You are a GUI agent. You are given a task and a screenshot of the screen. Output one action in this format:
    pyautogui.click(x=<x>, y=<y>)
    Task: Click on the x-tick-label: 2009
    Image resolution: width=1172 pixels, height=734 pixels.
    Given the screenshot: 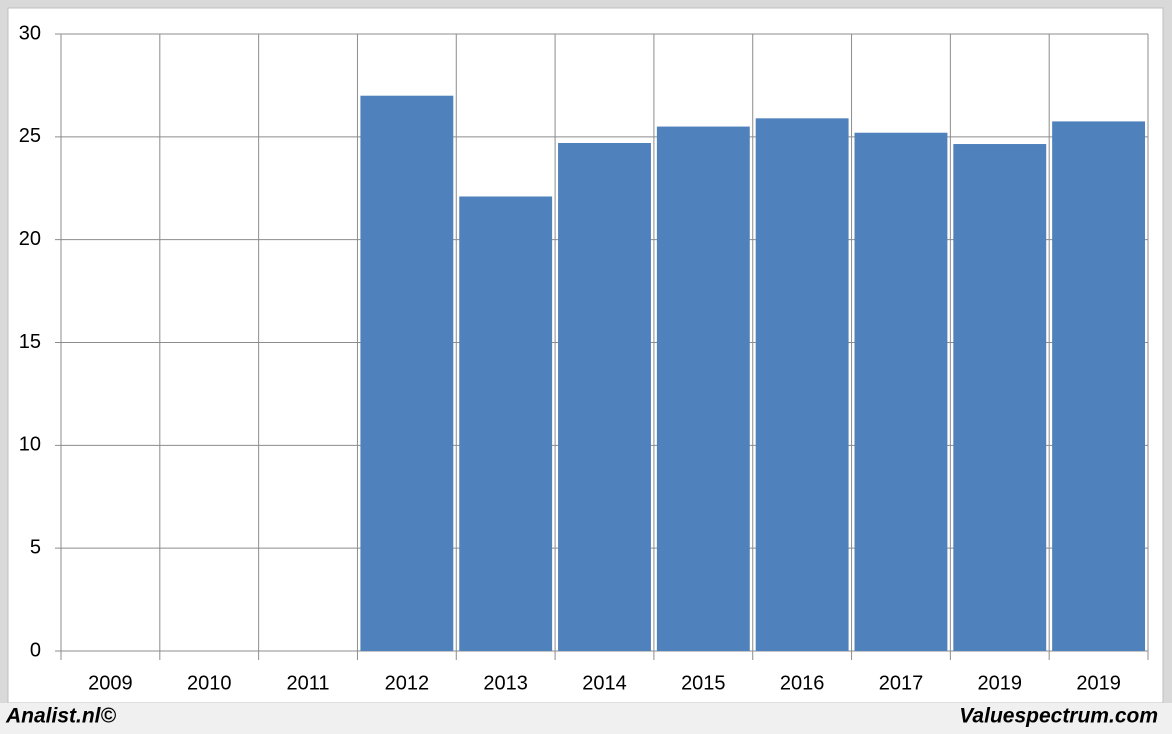 What is the action you would take?
    pyautogui.click(x=110, y=683)
    